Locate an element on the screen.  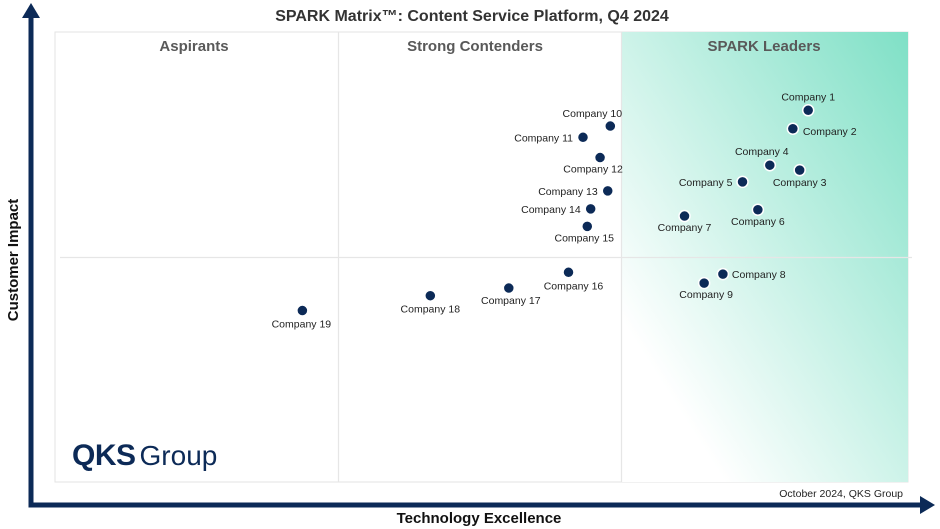
data-point: Company 19 is located at coordinates (302, 317).